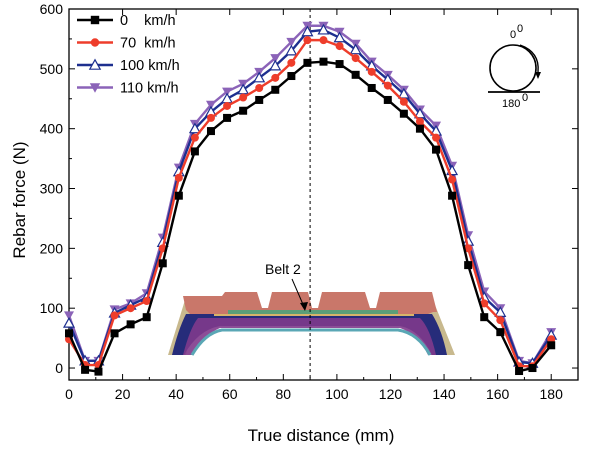  Describe the element at coordinates (52, 248) in the screenshot. I see `y-tick-label: 200` at that location.